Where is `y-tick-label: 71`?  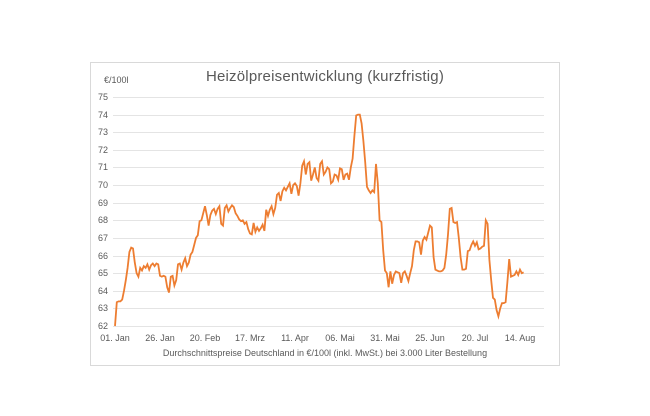 y-tick-label: 71 is located at coordinates (102, 167).